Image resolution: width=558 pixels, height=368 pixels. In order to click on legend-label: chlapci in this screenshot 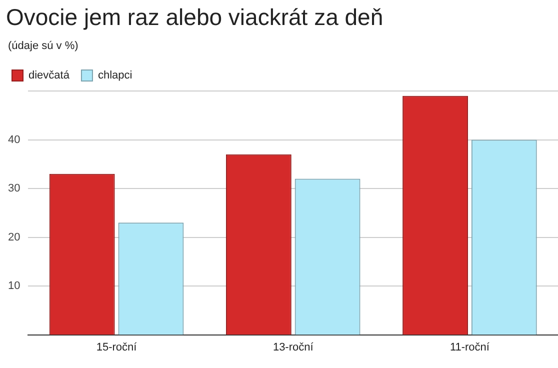, I will do `click(115, 76)`.